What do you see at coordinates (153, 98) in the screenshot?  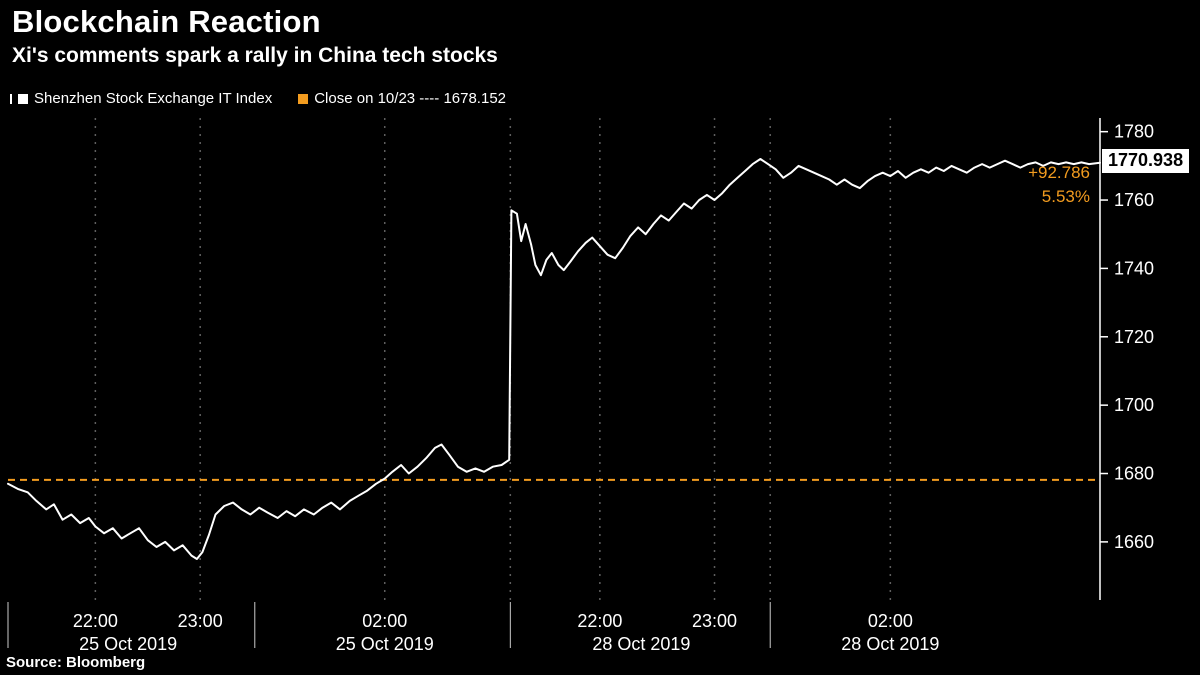 I see `legend-label-index: Shenzhen Stock Exchange IT Index` at bounding box center [153, 98].